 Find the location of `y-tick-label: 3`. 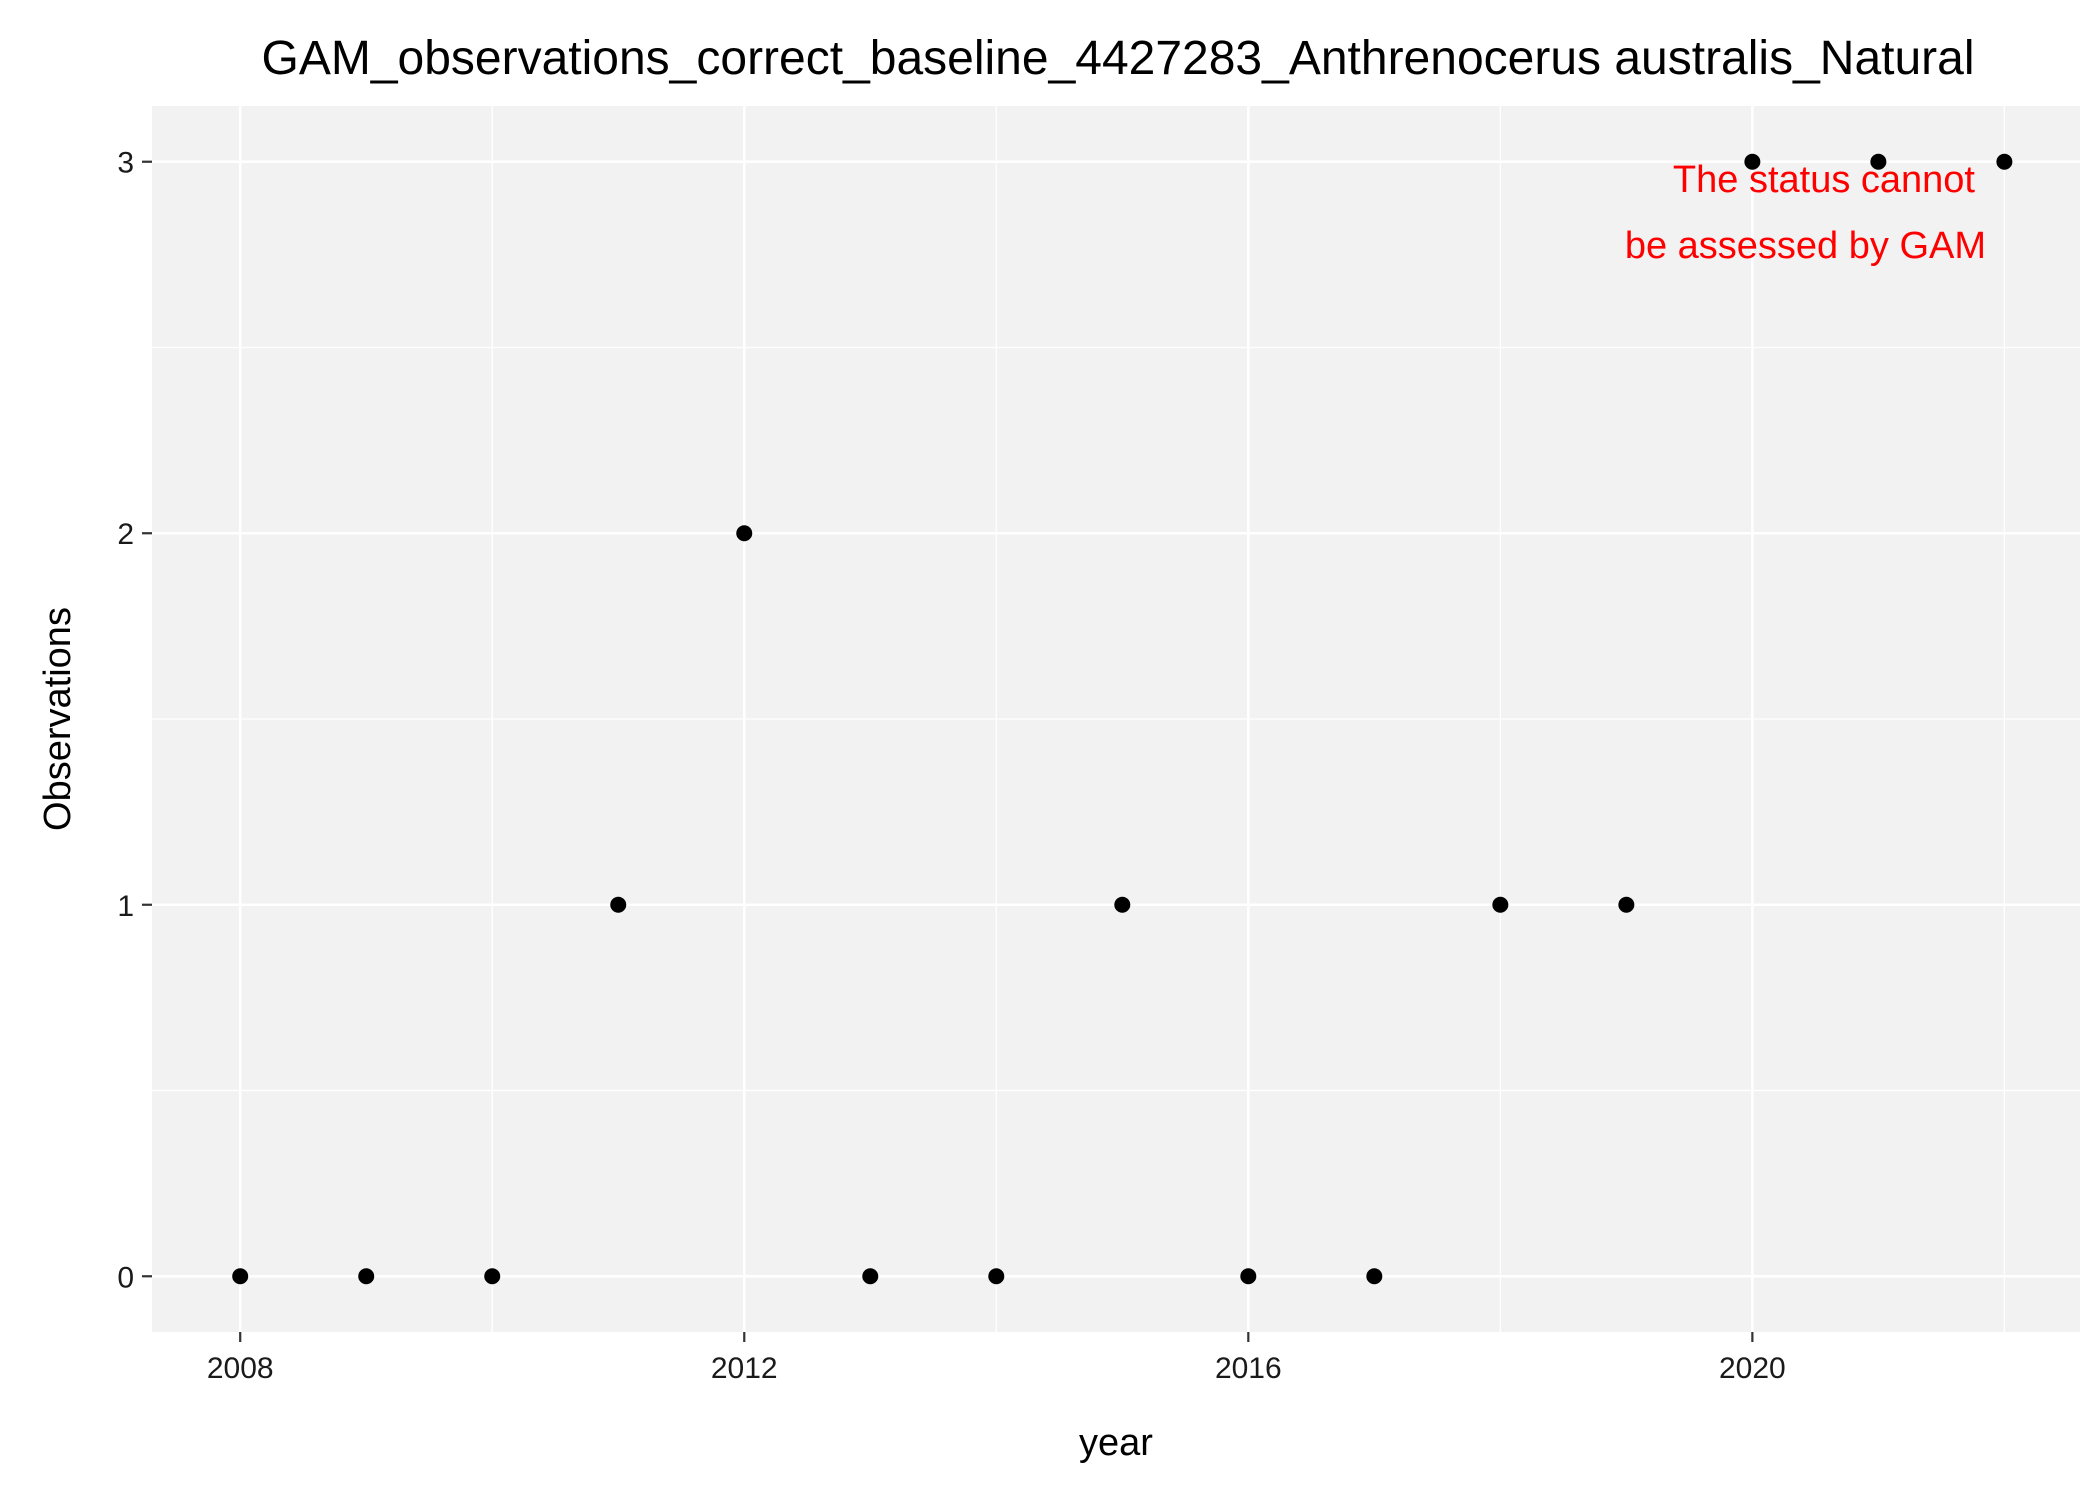

y-tick-label: 3 is located at coordinates (125, 163).